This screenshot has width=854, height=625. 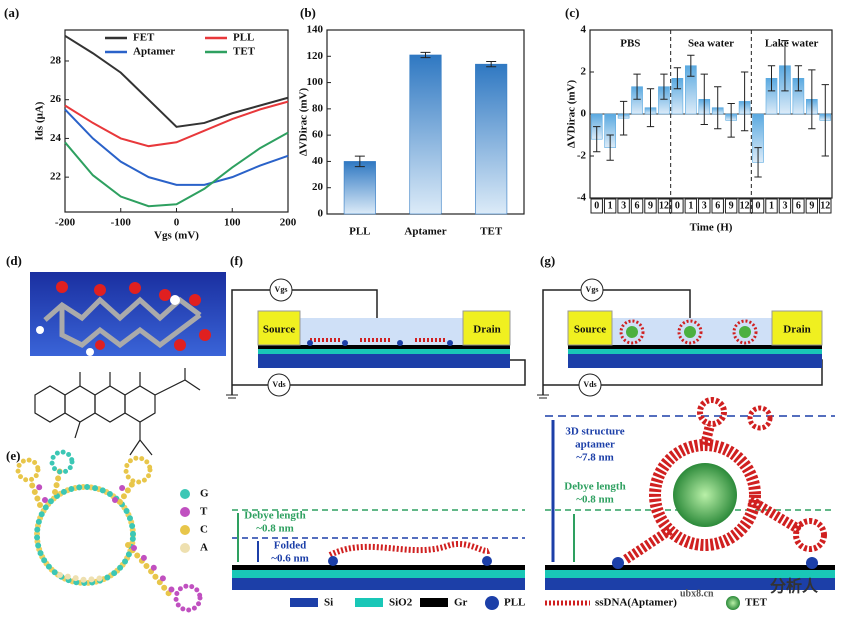 What do you see at coordinates (117, 412) in the screenshot?
I see `skeletal-formula` at bounding box center [117, 412].